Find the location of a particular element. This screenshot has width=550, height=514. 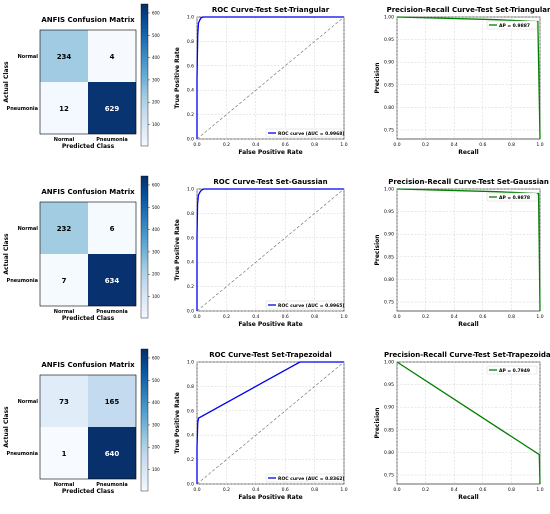

x-tick-label: 0.4 is located at coordinates (255, 490).